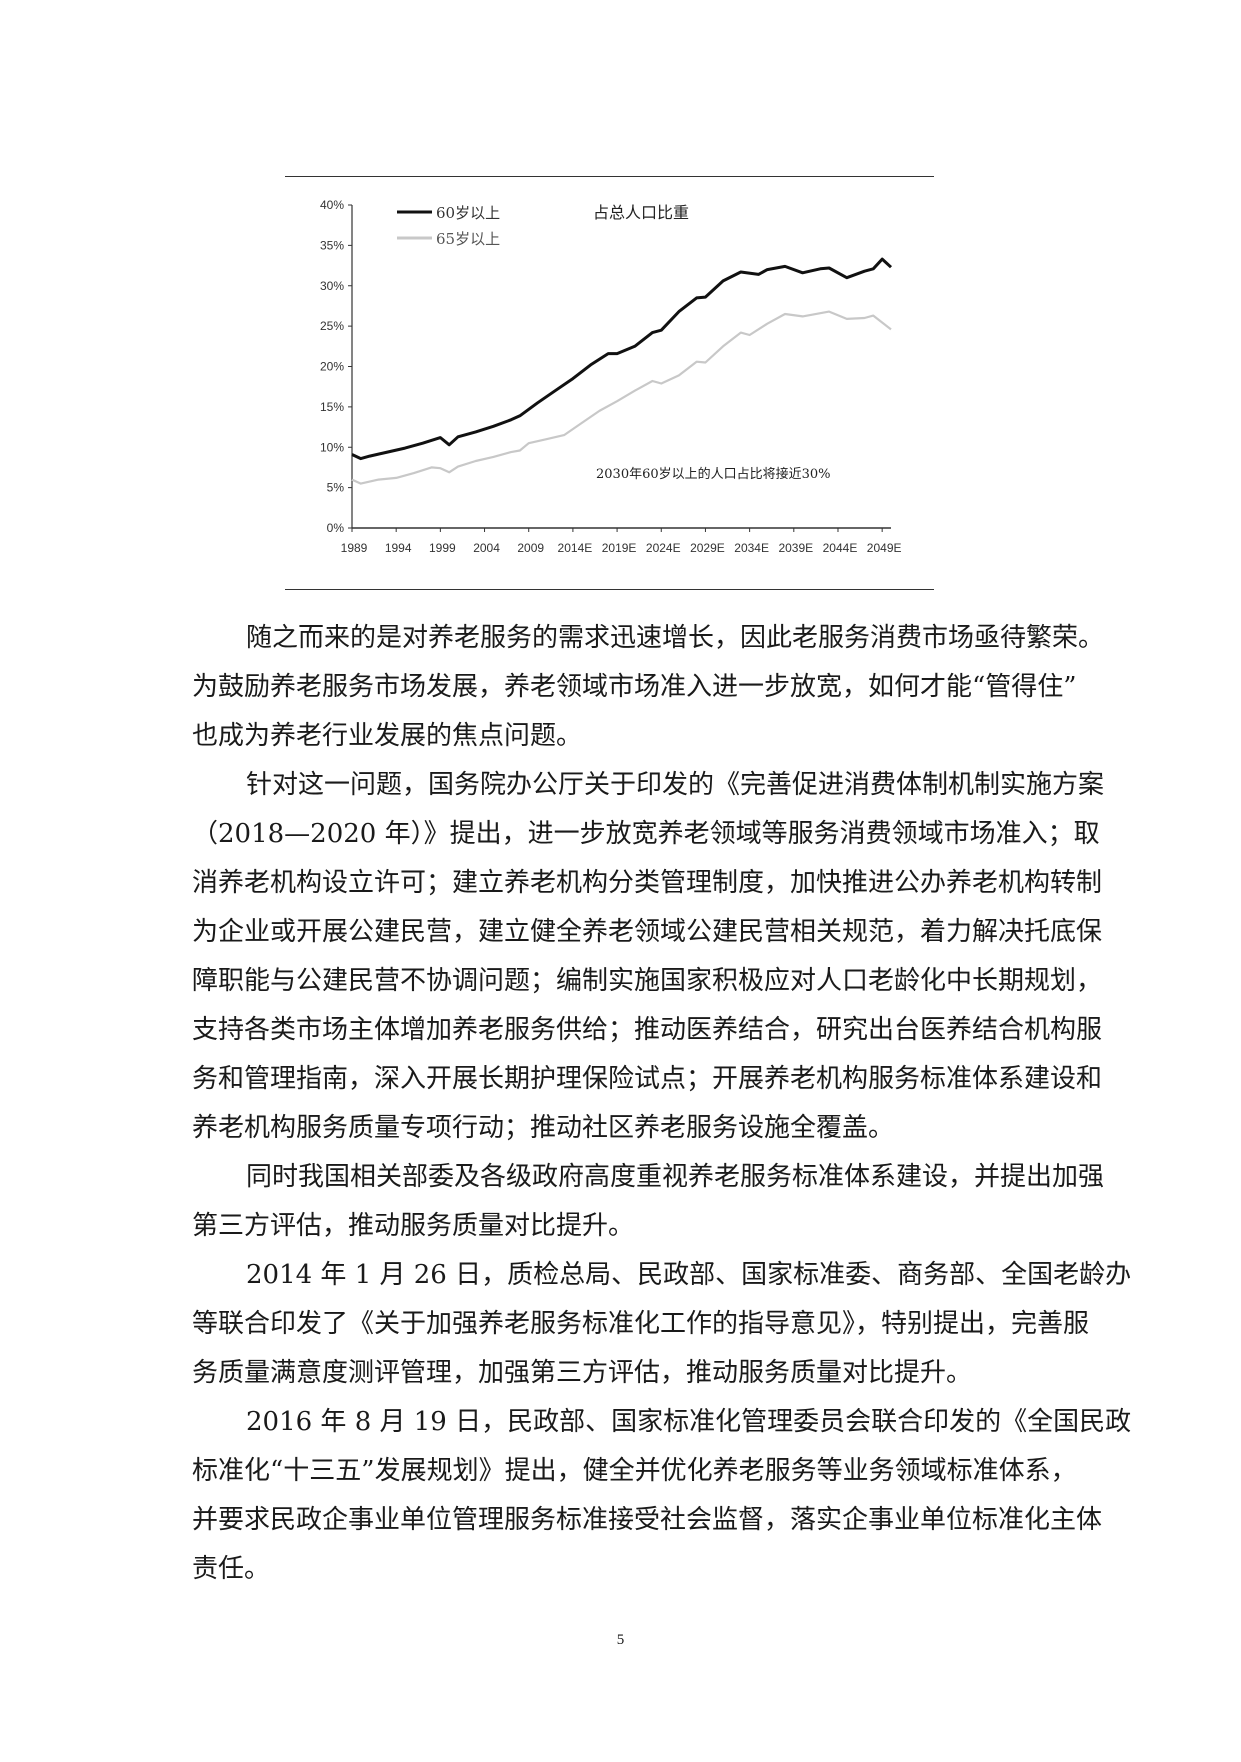 This screenshot has height=1762, width=1241. What do you see at coordinates (354, 548) in the screenshot?
I see `x-tick-label: 1989` at bounding box center [354, 548].